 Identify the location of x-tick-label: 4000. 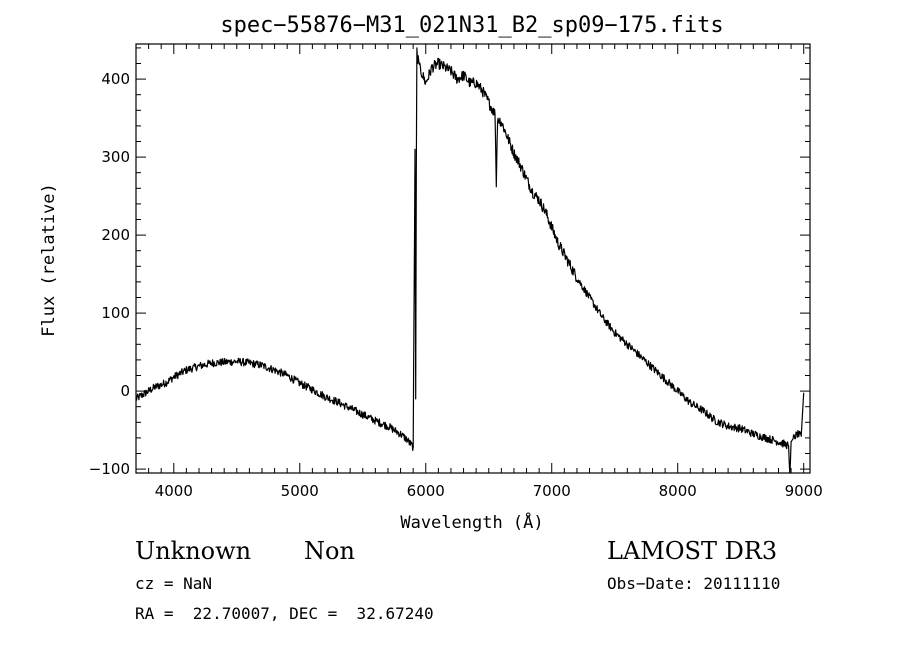
(174, 491).